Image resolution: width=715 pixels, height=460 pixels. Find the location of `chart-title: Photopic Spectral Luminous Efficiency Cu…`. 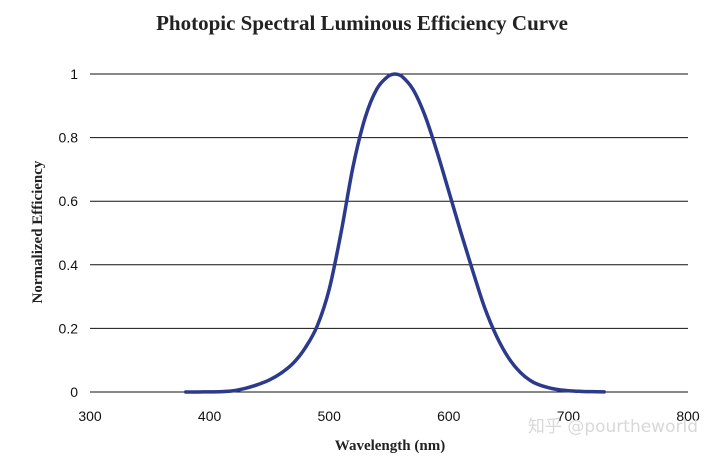

chart-title: Photopic Spectral Luminous Efficiency Cu… is located at coordinates (362, 23).